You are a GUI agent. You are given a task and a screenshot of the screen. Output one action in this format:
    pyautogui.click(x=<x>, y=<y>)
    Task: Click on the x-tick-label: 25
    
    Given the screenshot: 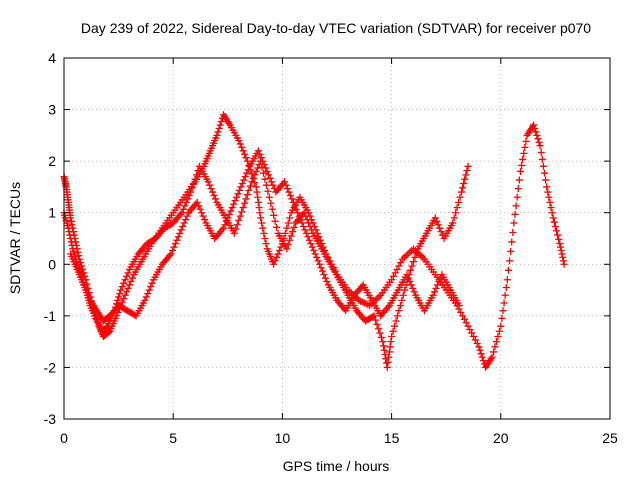 What is the action you would take?
    pyautogui.click(x=610, y=438)
    